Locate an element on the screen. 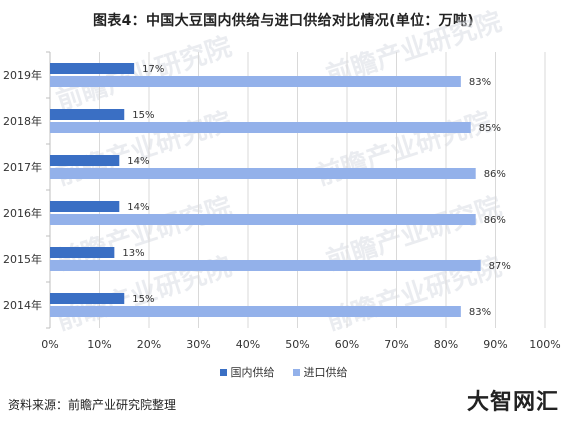 The height and width of the screenshot is (427, 567). y-tick-label: 2018年 is located at coordinates (22, 121).